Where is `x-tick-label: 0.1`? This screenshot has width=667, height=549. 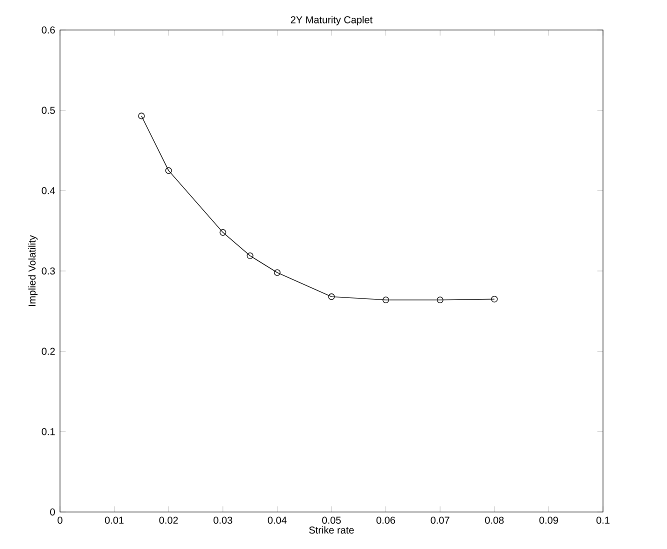 x-tick-label: 0.1 is located at coordinates (603, 520).